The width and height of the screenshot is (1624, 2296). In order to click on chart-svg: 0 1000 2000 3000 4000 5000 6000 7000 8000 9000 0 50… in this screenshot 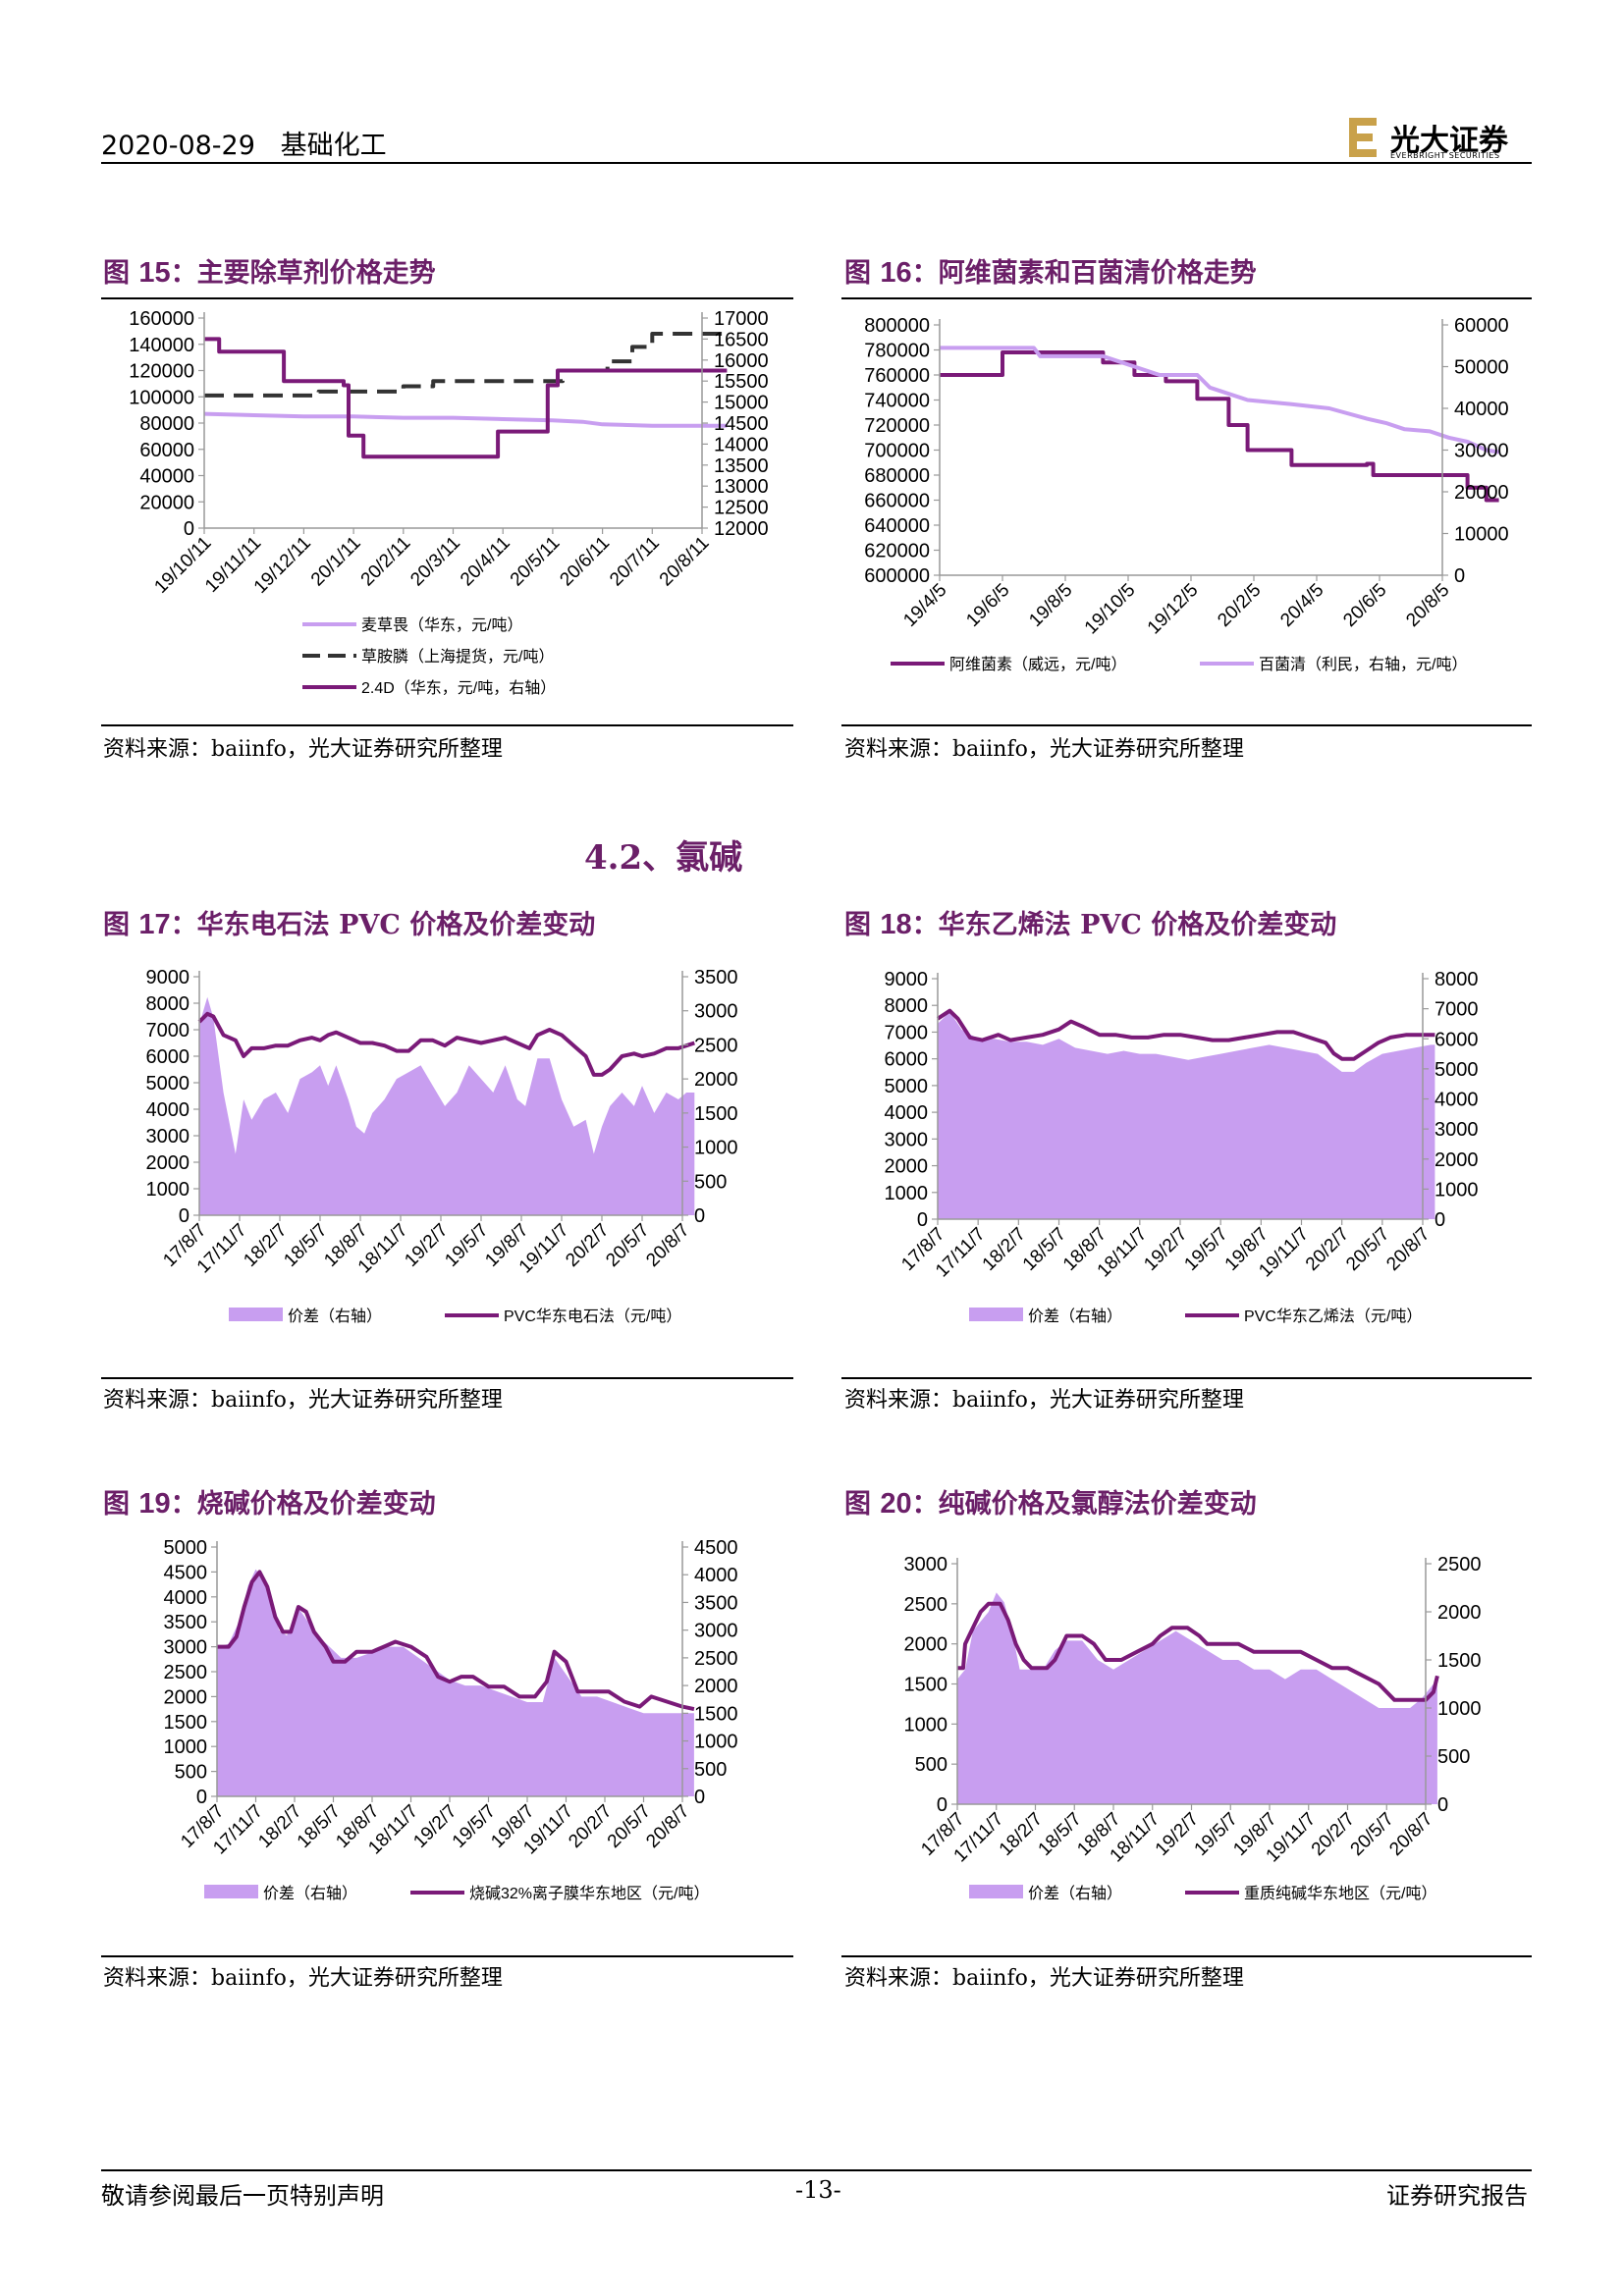, I will do `click(442, 1146)`.